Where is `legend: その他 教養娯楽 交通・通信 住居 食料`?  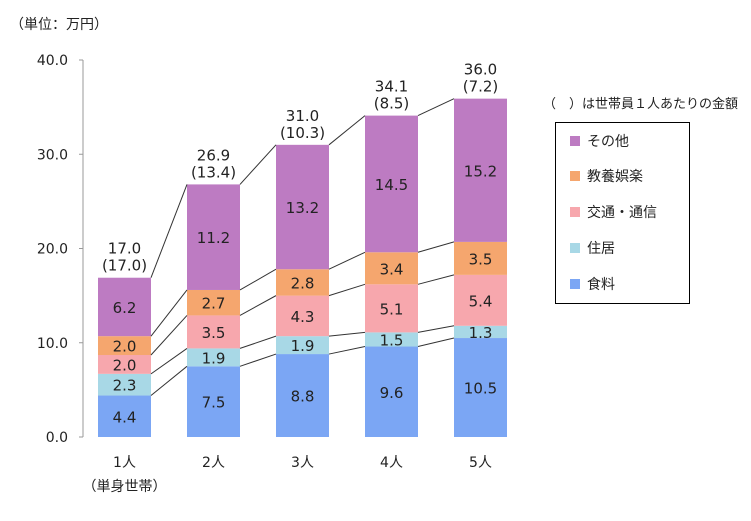
legend: その他 教養娯楽 交通・通信 住居 食料 is located at coordinates (622, 213).